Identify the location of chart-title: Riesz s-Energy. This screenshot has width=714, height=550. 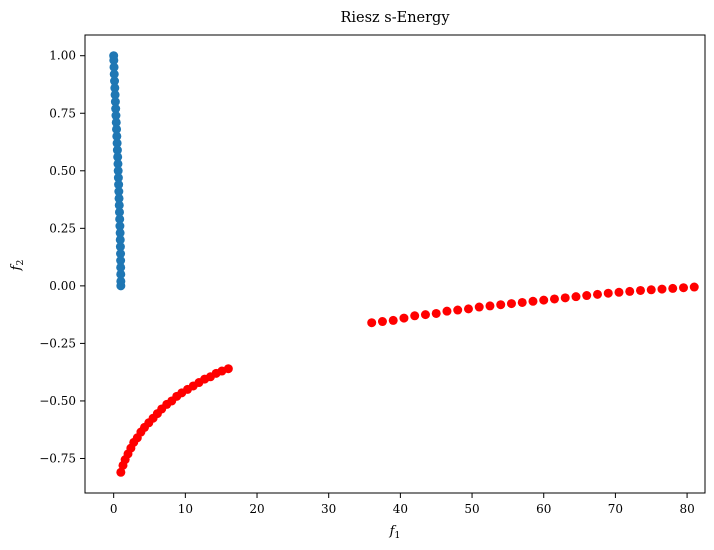
(395, 18).